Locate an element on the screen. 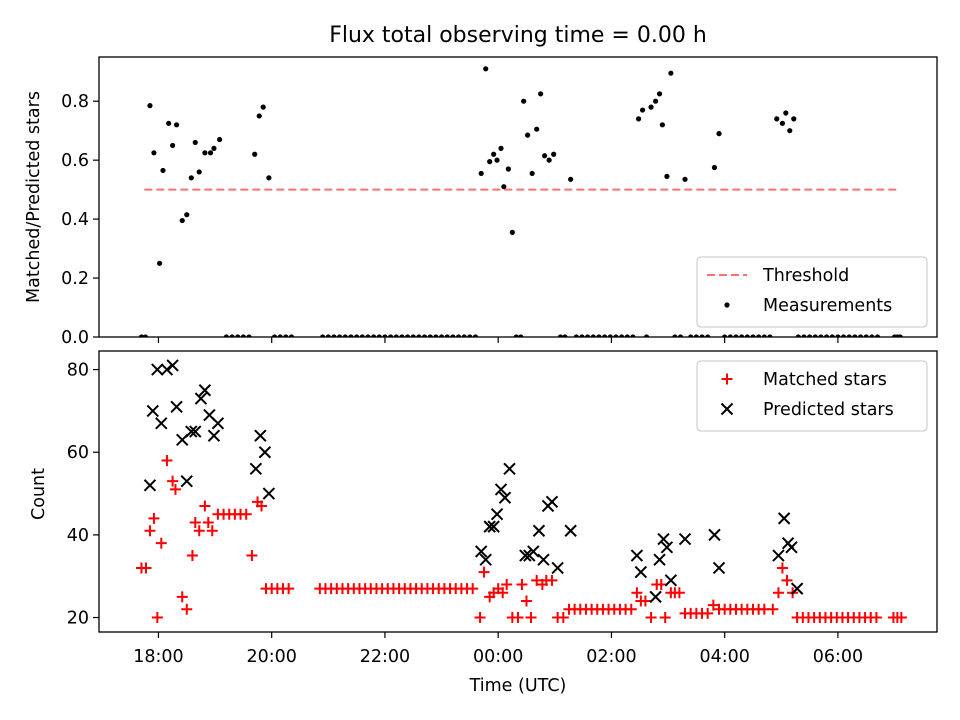  top-y-tick-label: 0.0 is located at coordinates (75, 338).